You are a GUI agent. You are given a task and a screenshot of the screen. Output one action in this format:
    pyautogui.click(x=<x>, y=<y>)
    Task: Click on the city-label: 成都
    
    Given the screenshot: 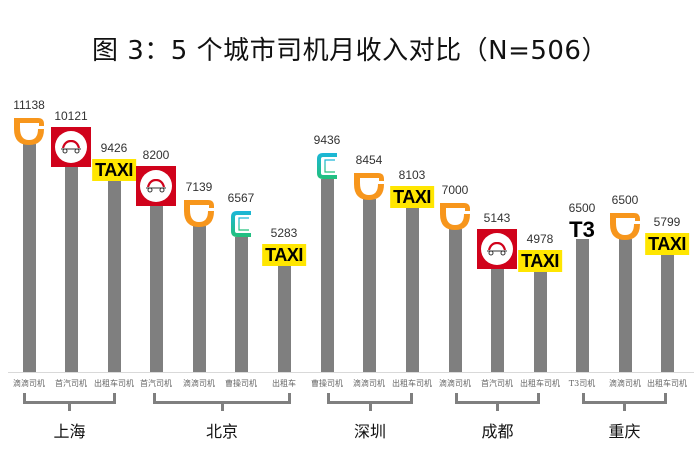 What is the action you would take?
    pyautogui.click(x=497, y=431)
    